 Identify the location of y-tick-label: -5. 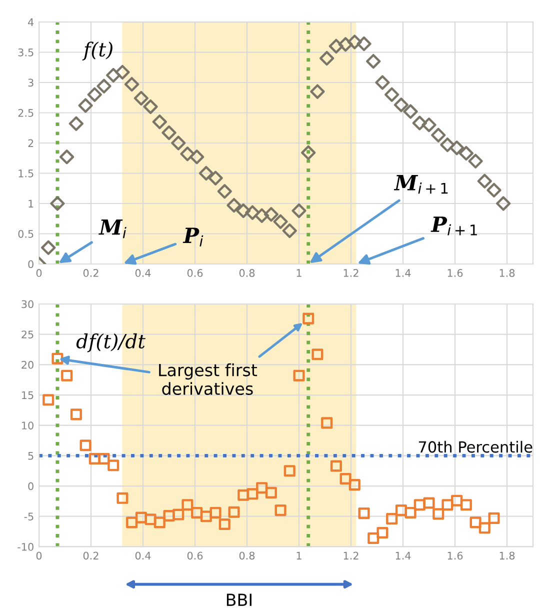
(29, 516).